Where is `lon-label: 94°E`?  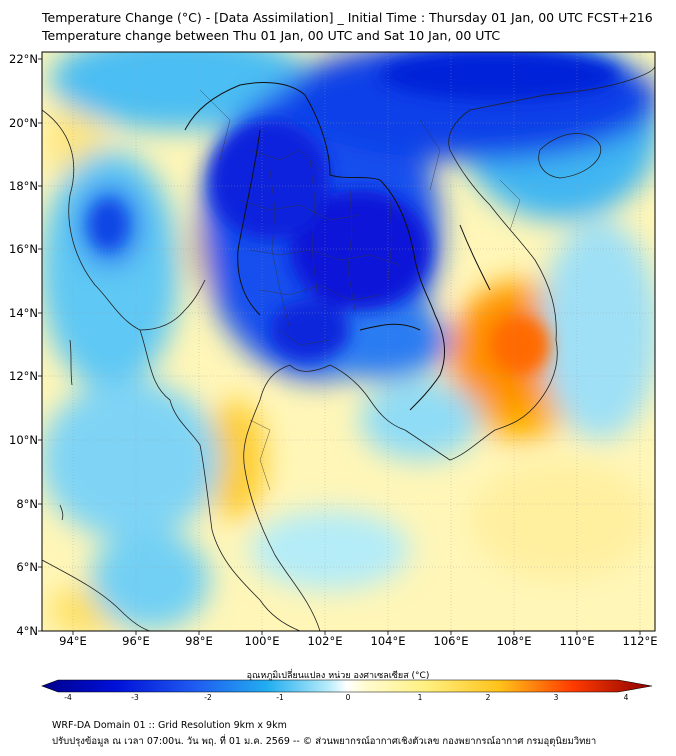
lon-label: 94°E is located at coordinates (73, 641).